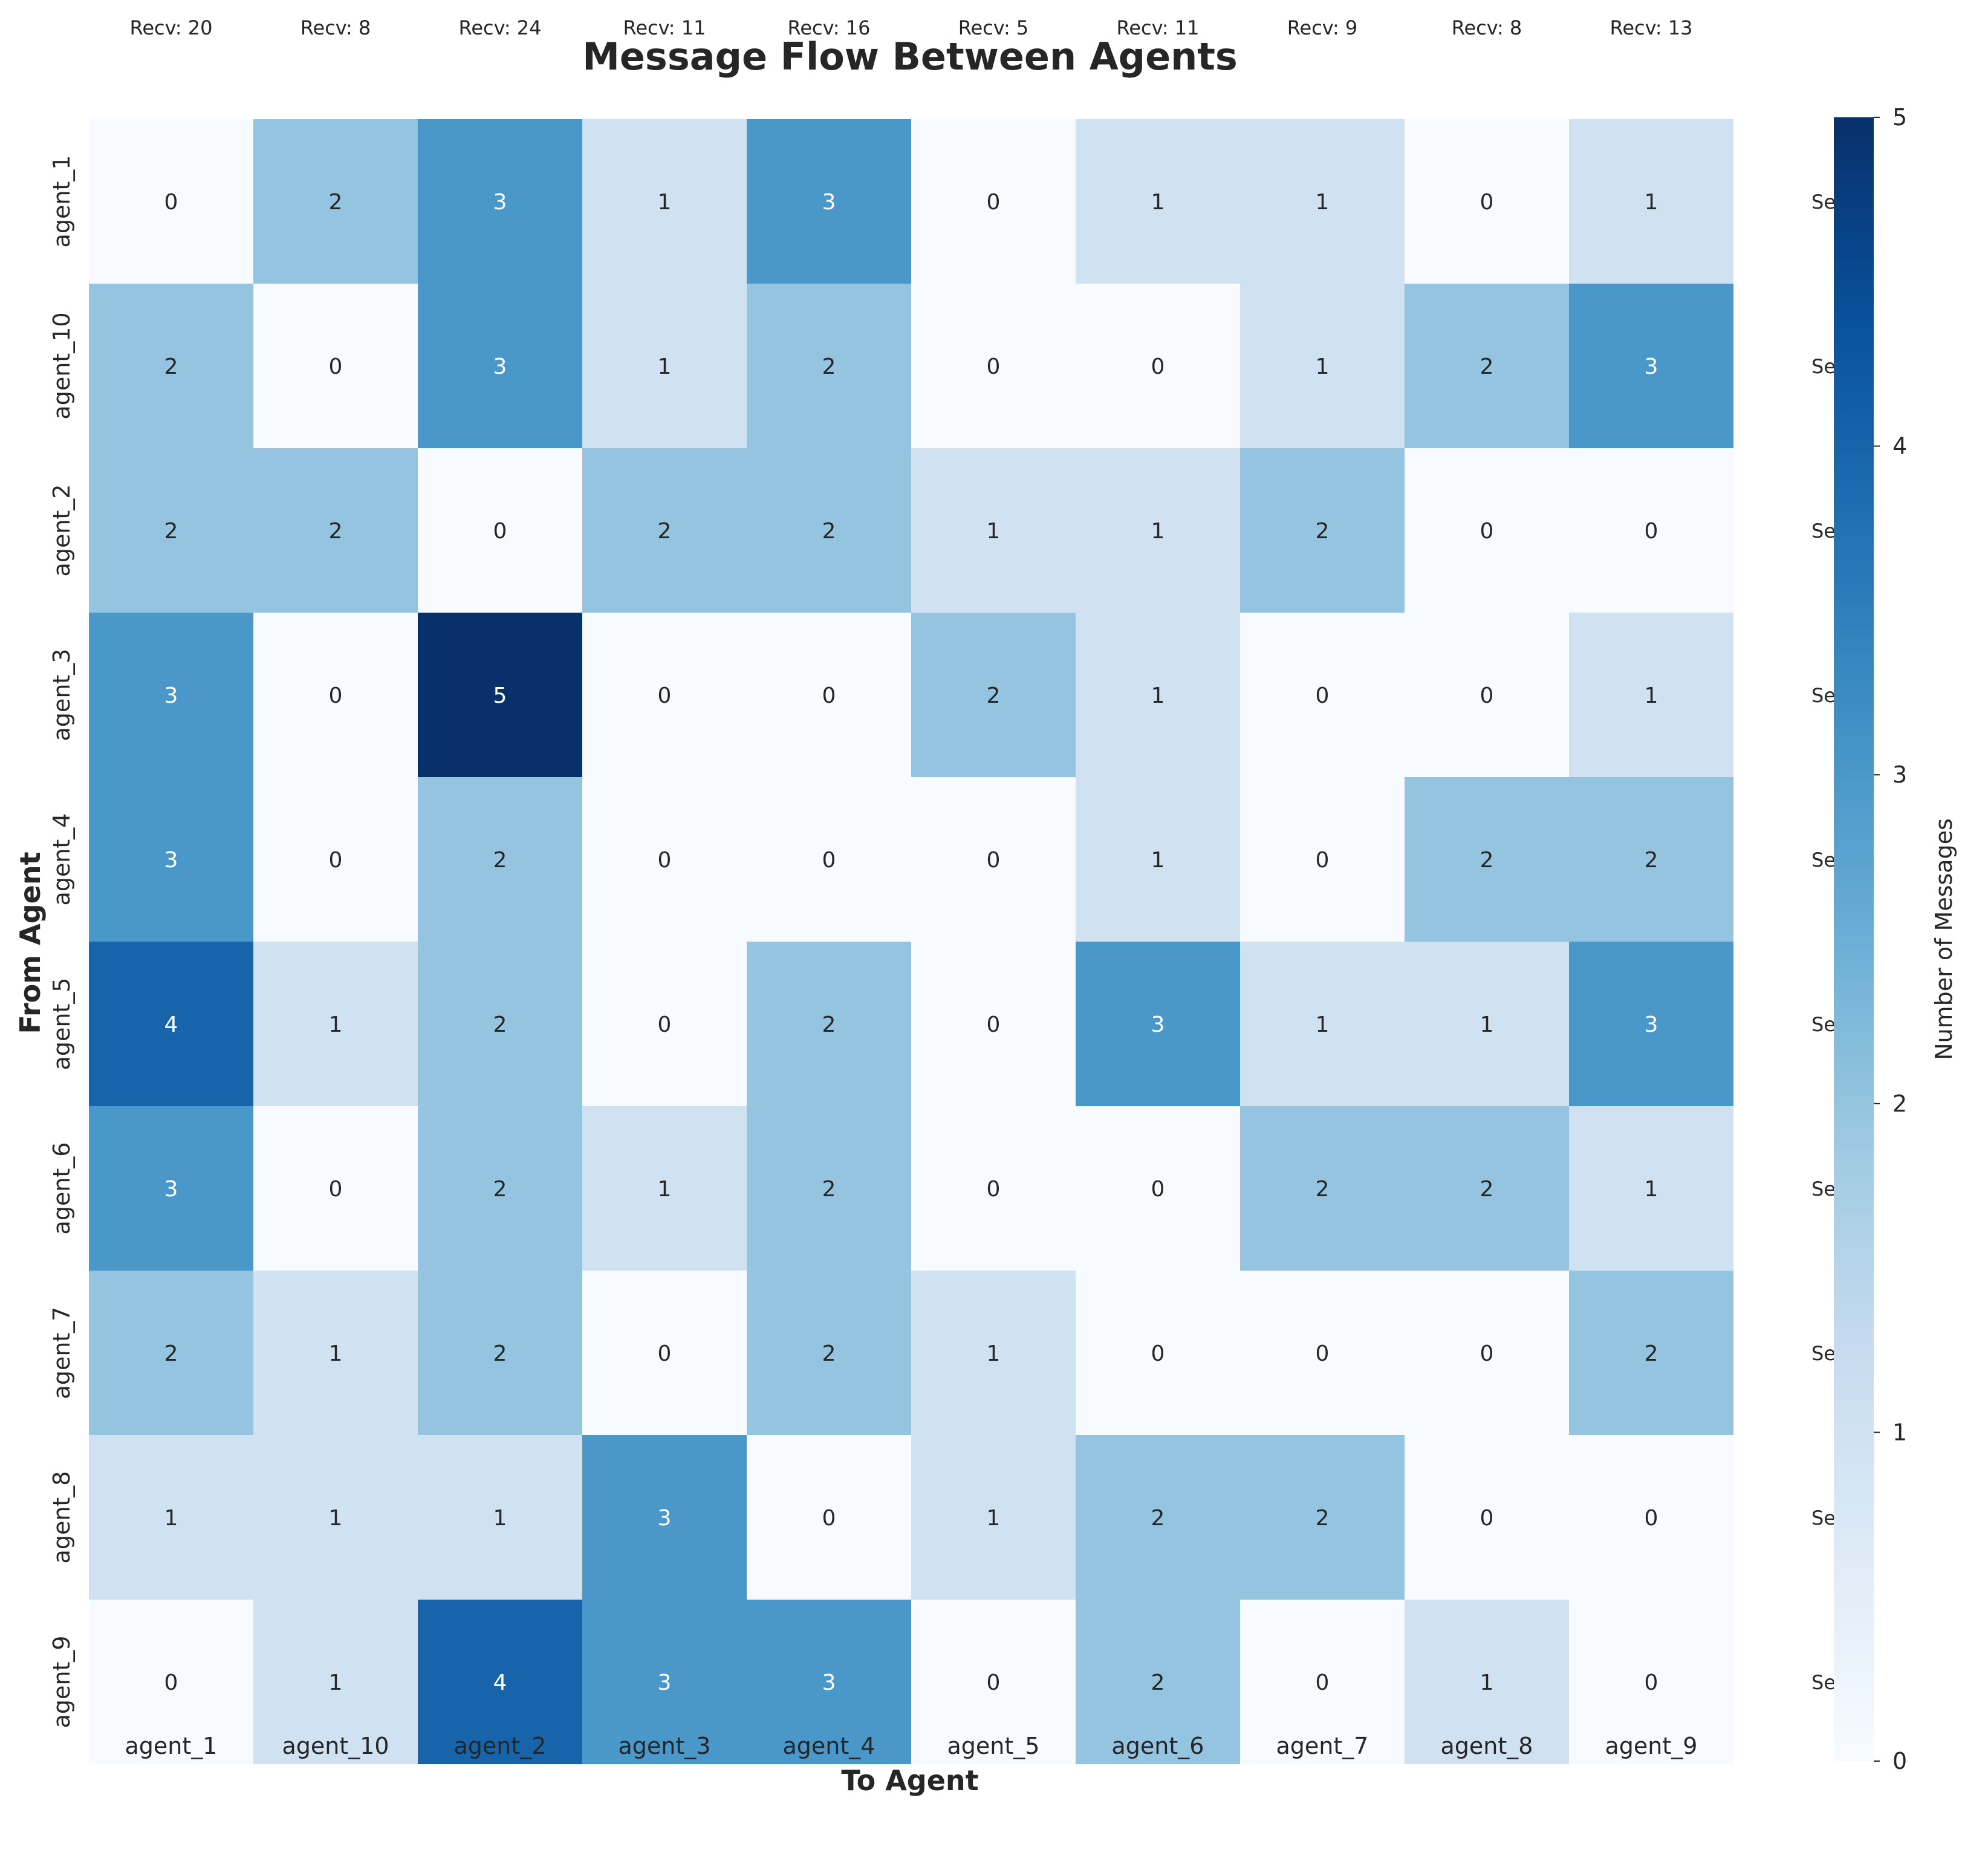 This screenshot has height=1850, width=1988. I want to click on x-tick-label: agent_6, so click(1158, 1746).